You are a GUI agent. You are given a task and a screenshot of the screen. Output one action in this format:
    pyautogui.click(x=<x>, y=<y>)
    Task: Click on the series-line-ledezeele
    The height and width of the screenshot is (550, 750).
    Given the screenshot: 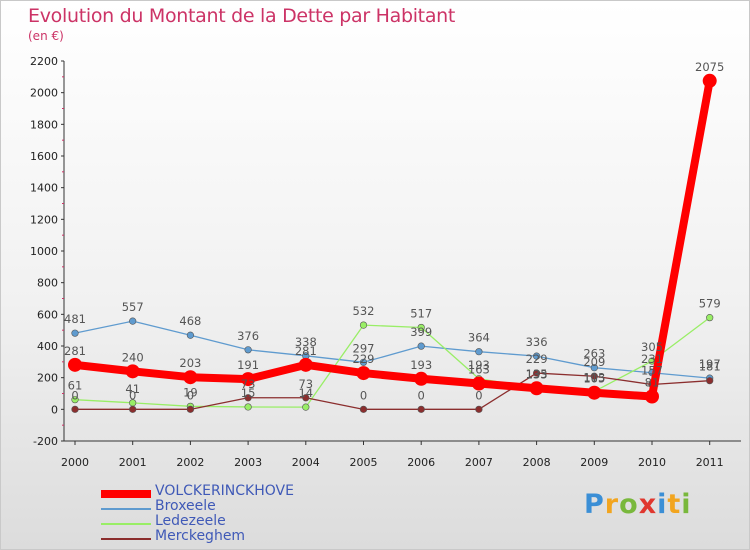 What is the action you would take?
    pyautogui.click(x=392, y=362)
    